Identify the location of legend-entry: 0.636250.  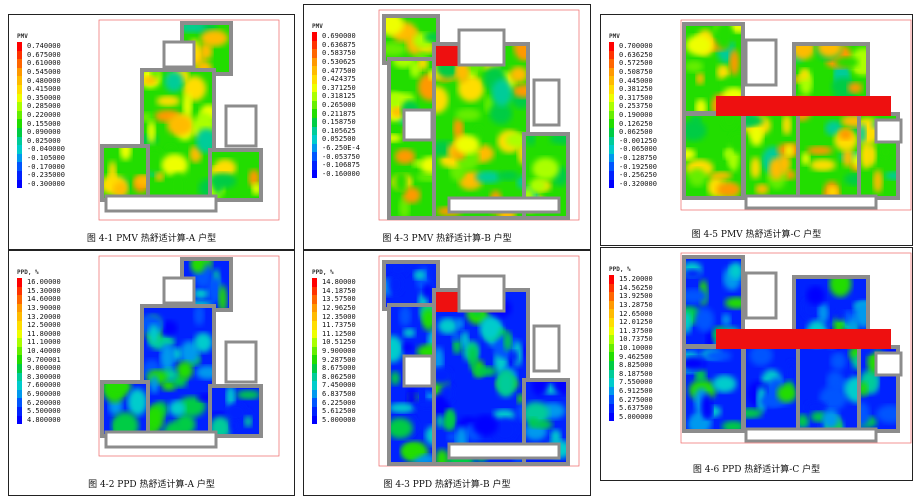
(633, 55).